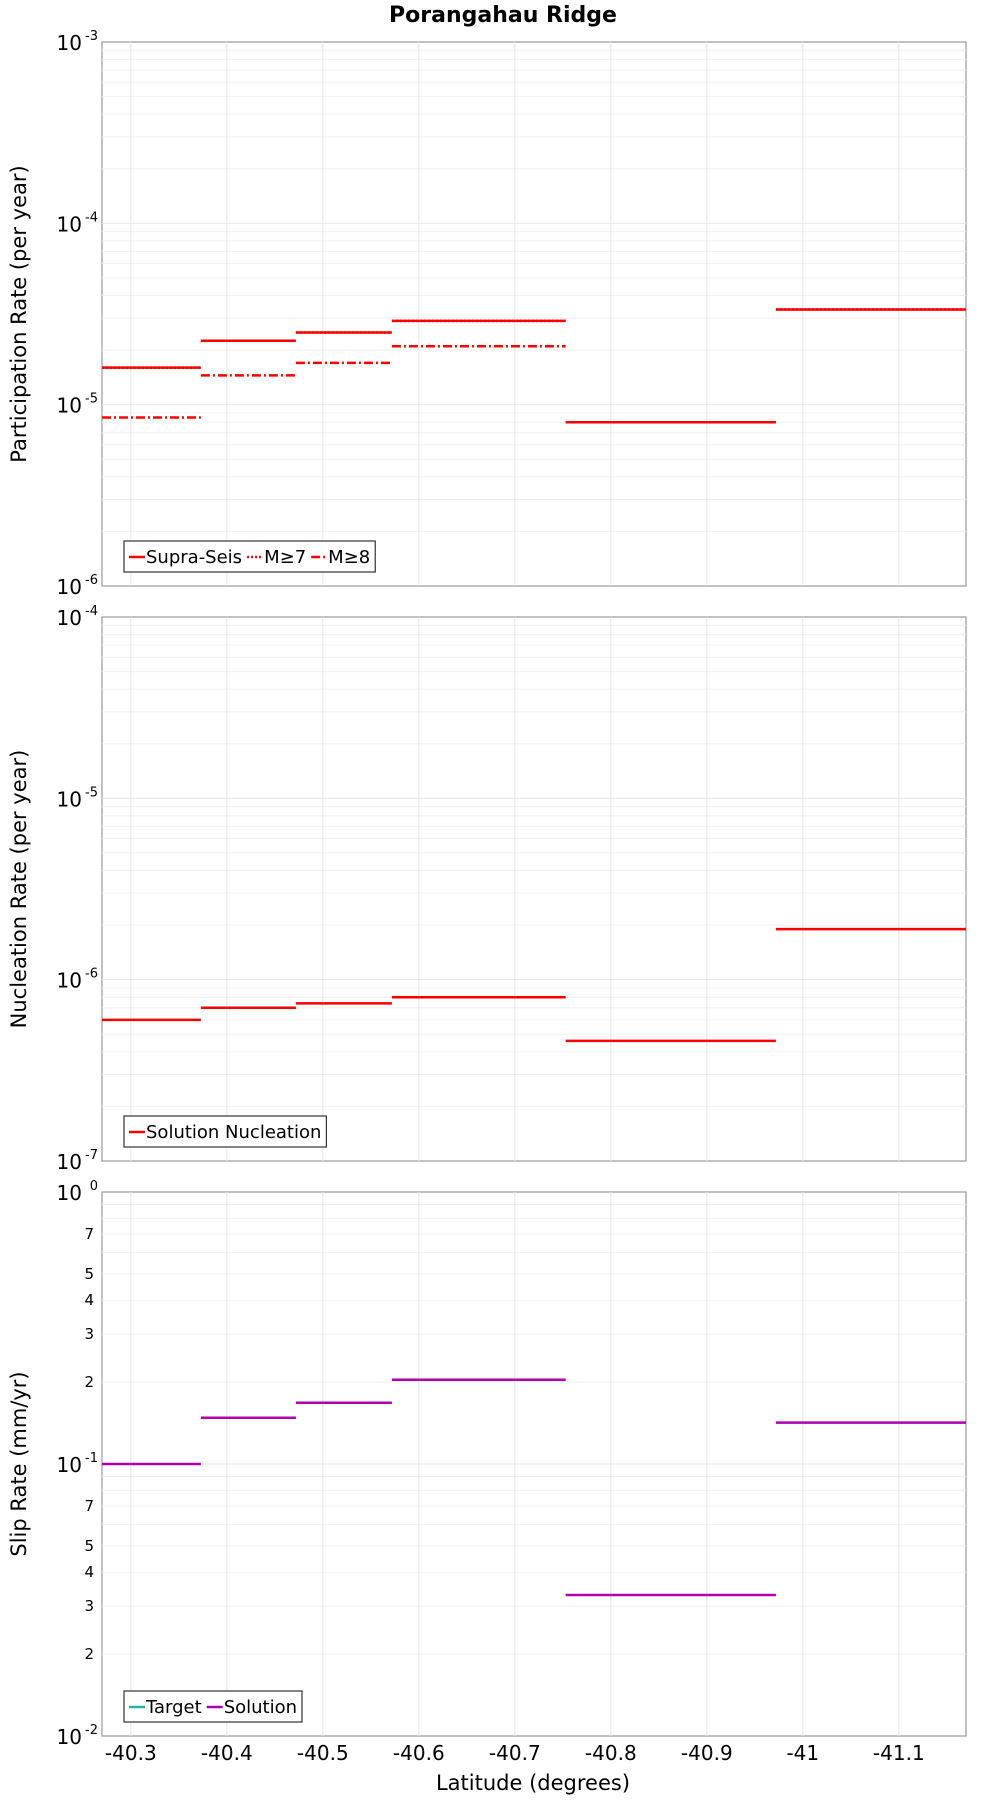  Describe the element at coordinates (534, 1487) in the screenshot. I see `series-Solution` at that location.